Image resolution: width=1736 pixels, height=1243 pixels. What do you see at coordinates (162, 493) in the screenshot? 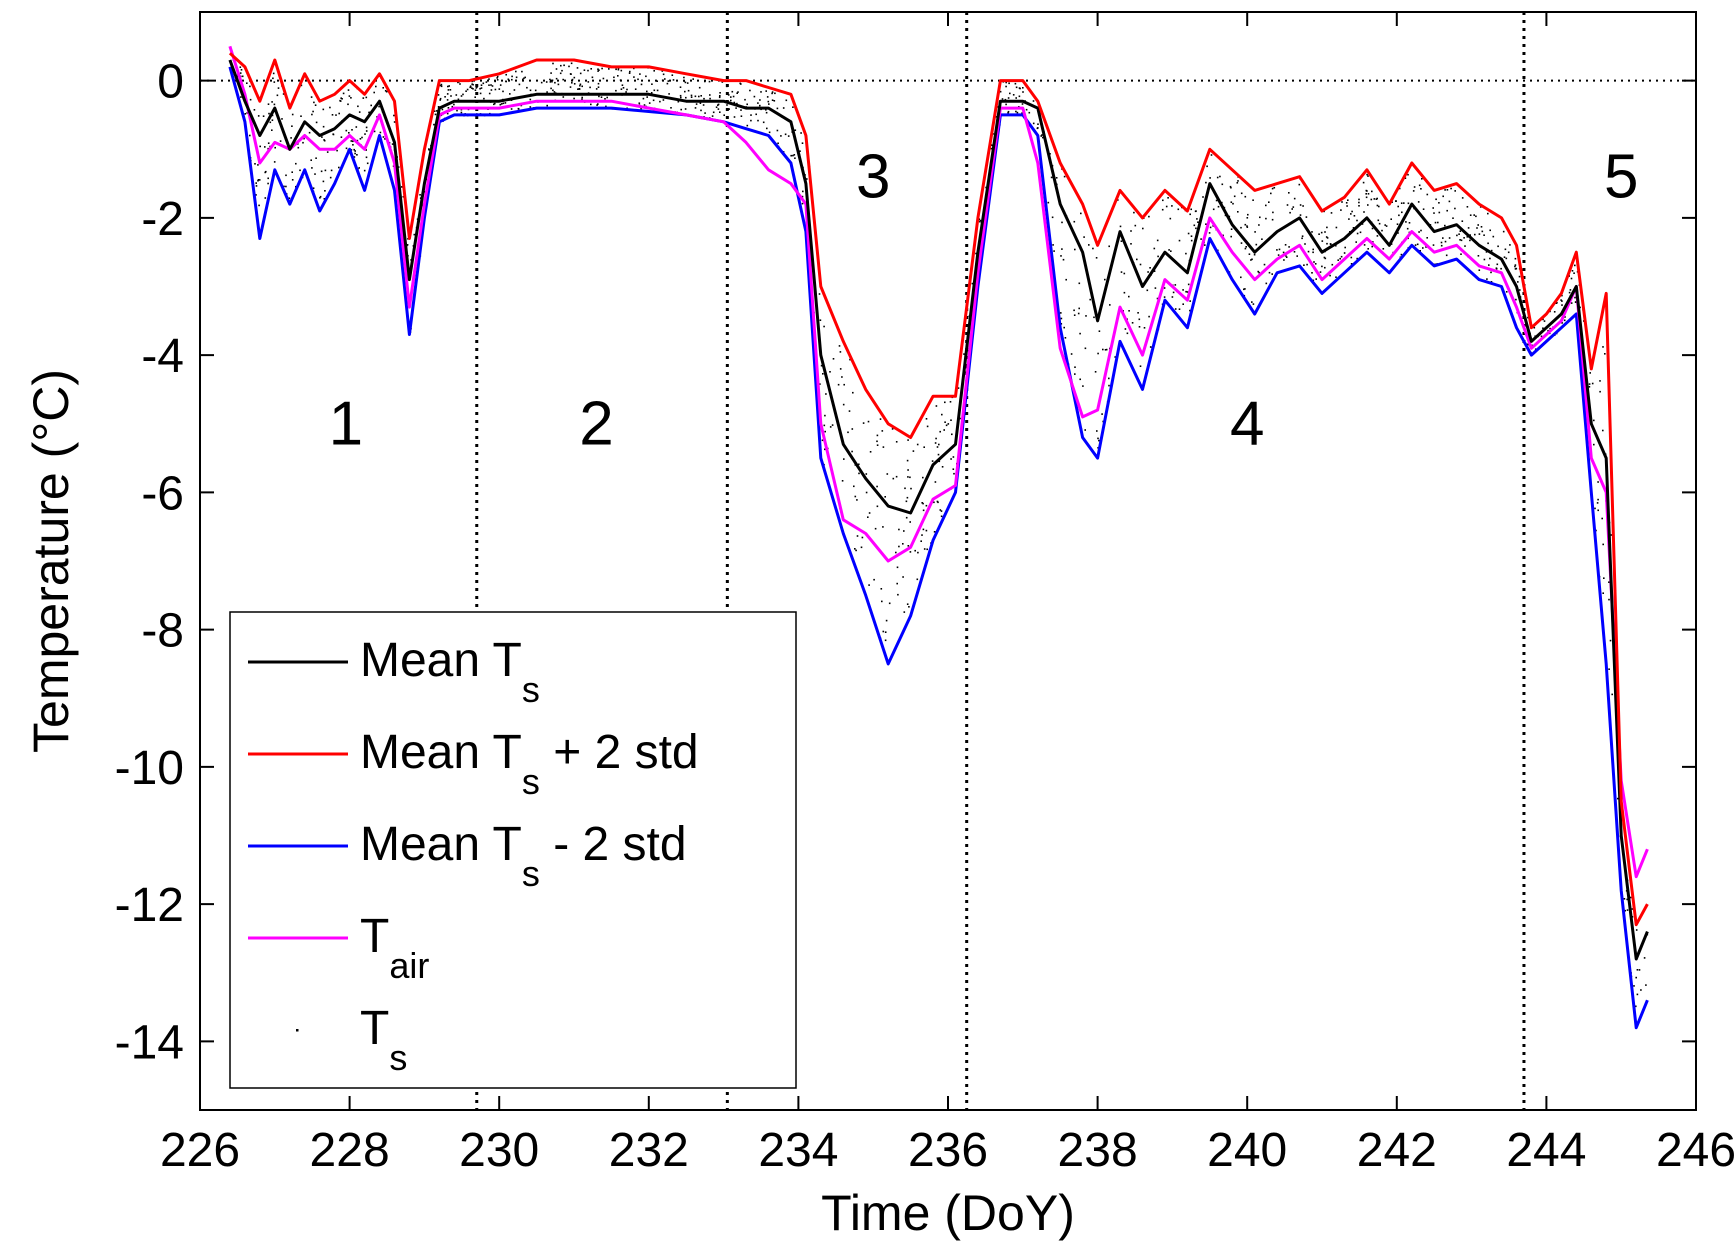
I see `y-tick-label: -6` at bounding box center [162, 493].